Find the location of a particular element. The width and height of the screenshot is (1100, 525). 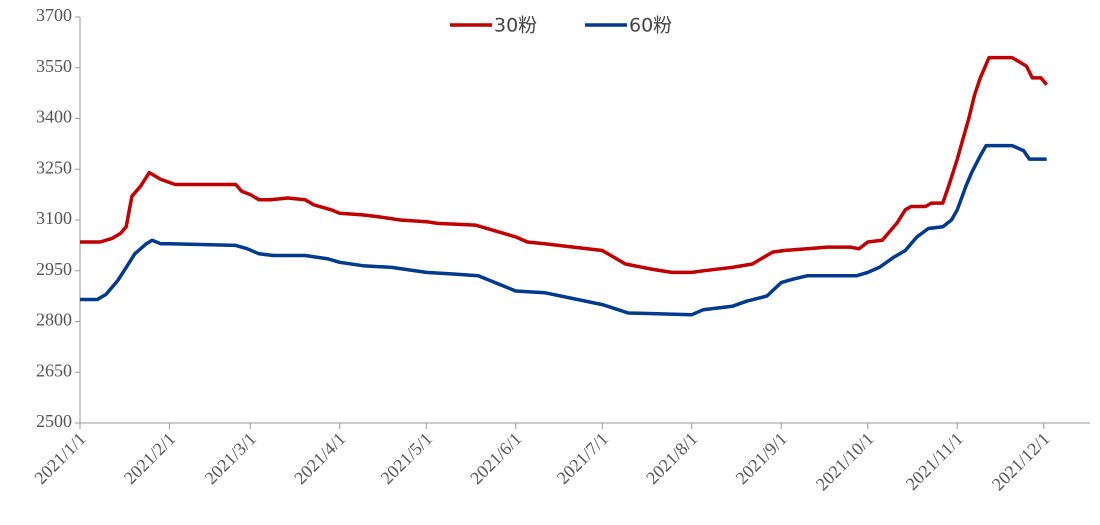

y-tick-label: 2500 is located at coordinates (54, 421).